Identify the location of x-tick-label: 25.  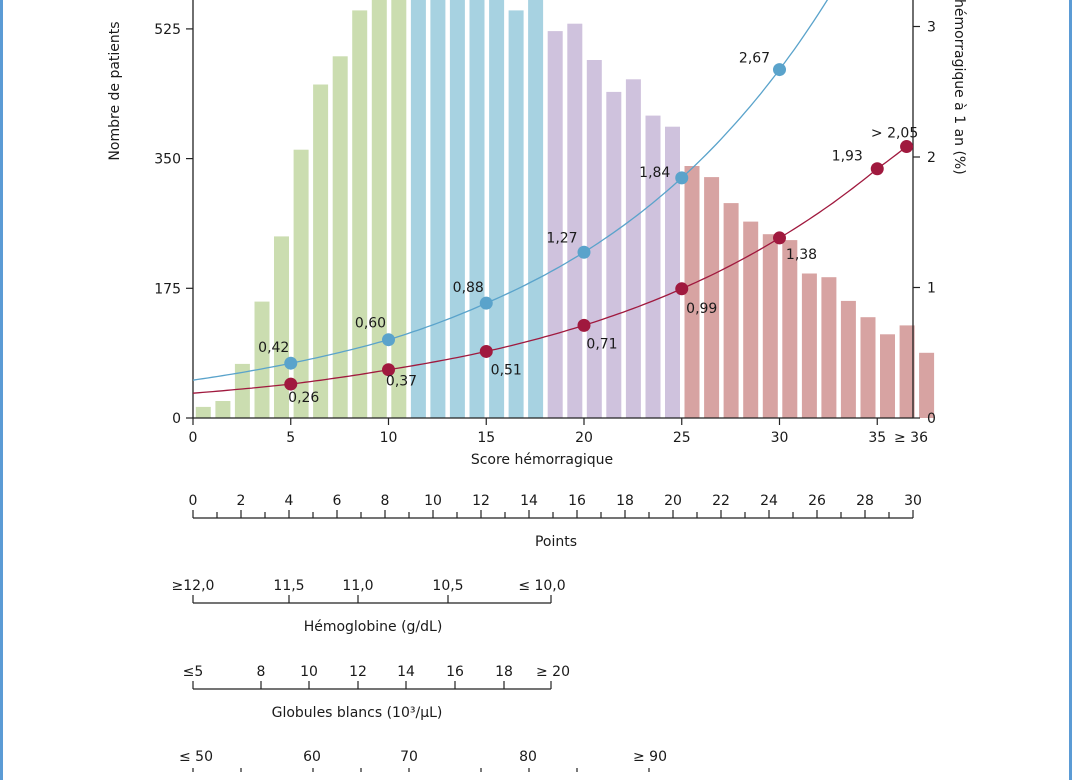
(682, 438).